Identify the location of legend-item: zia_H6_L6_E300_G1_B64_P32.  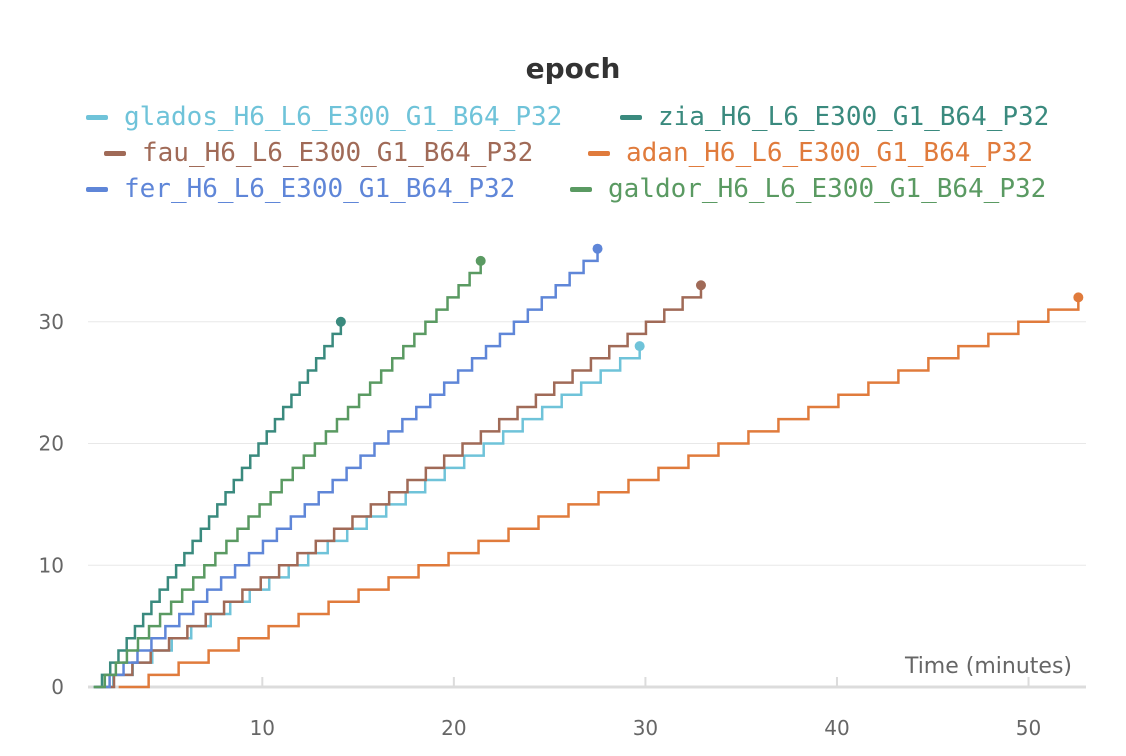
(834, 117).